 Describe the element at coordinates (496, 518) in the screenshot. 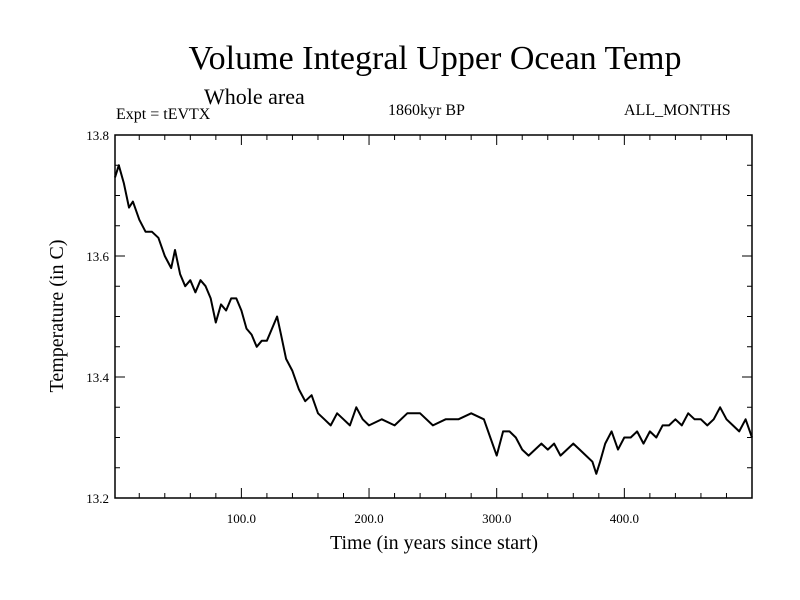

I see `x-tick-label: 300.0` at that location.